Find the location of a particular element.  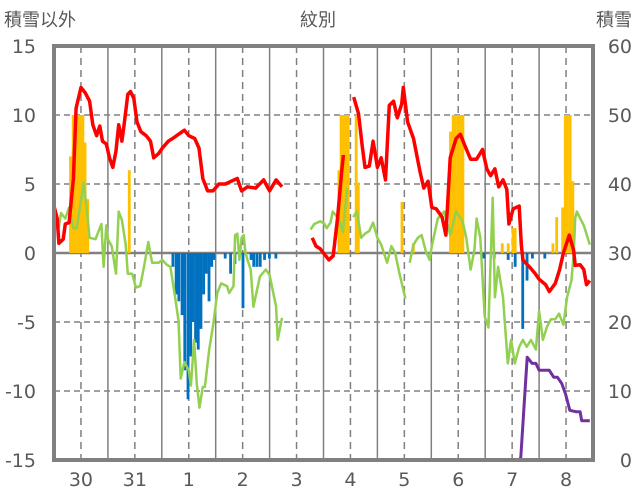

right-tick-label: 0 is located at coordinates (626, 461).